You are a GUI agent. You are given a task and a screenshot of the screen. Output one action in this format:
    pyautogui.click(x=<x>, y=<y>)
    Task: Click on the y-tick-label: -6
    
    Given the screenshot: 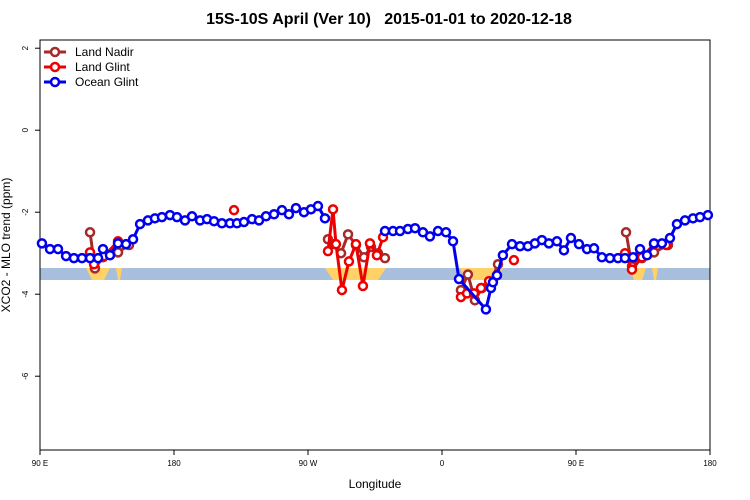 What is the action you would take?
    pyautogui.click(x=25, y=376)
    